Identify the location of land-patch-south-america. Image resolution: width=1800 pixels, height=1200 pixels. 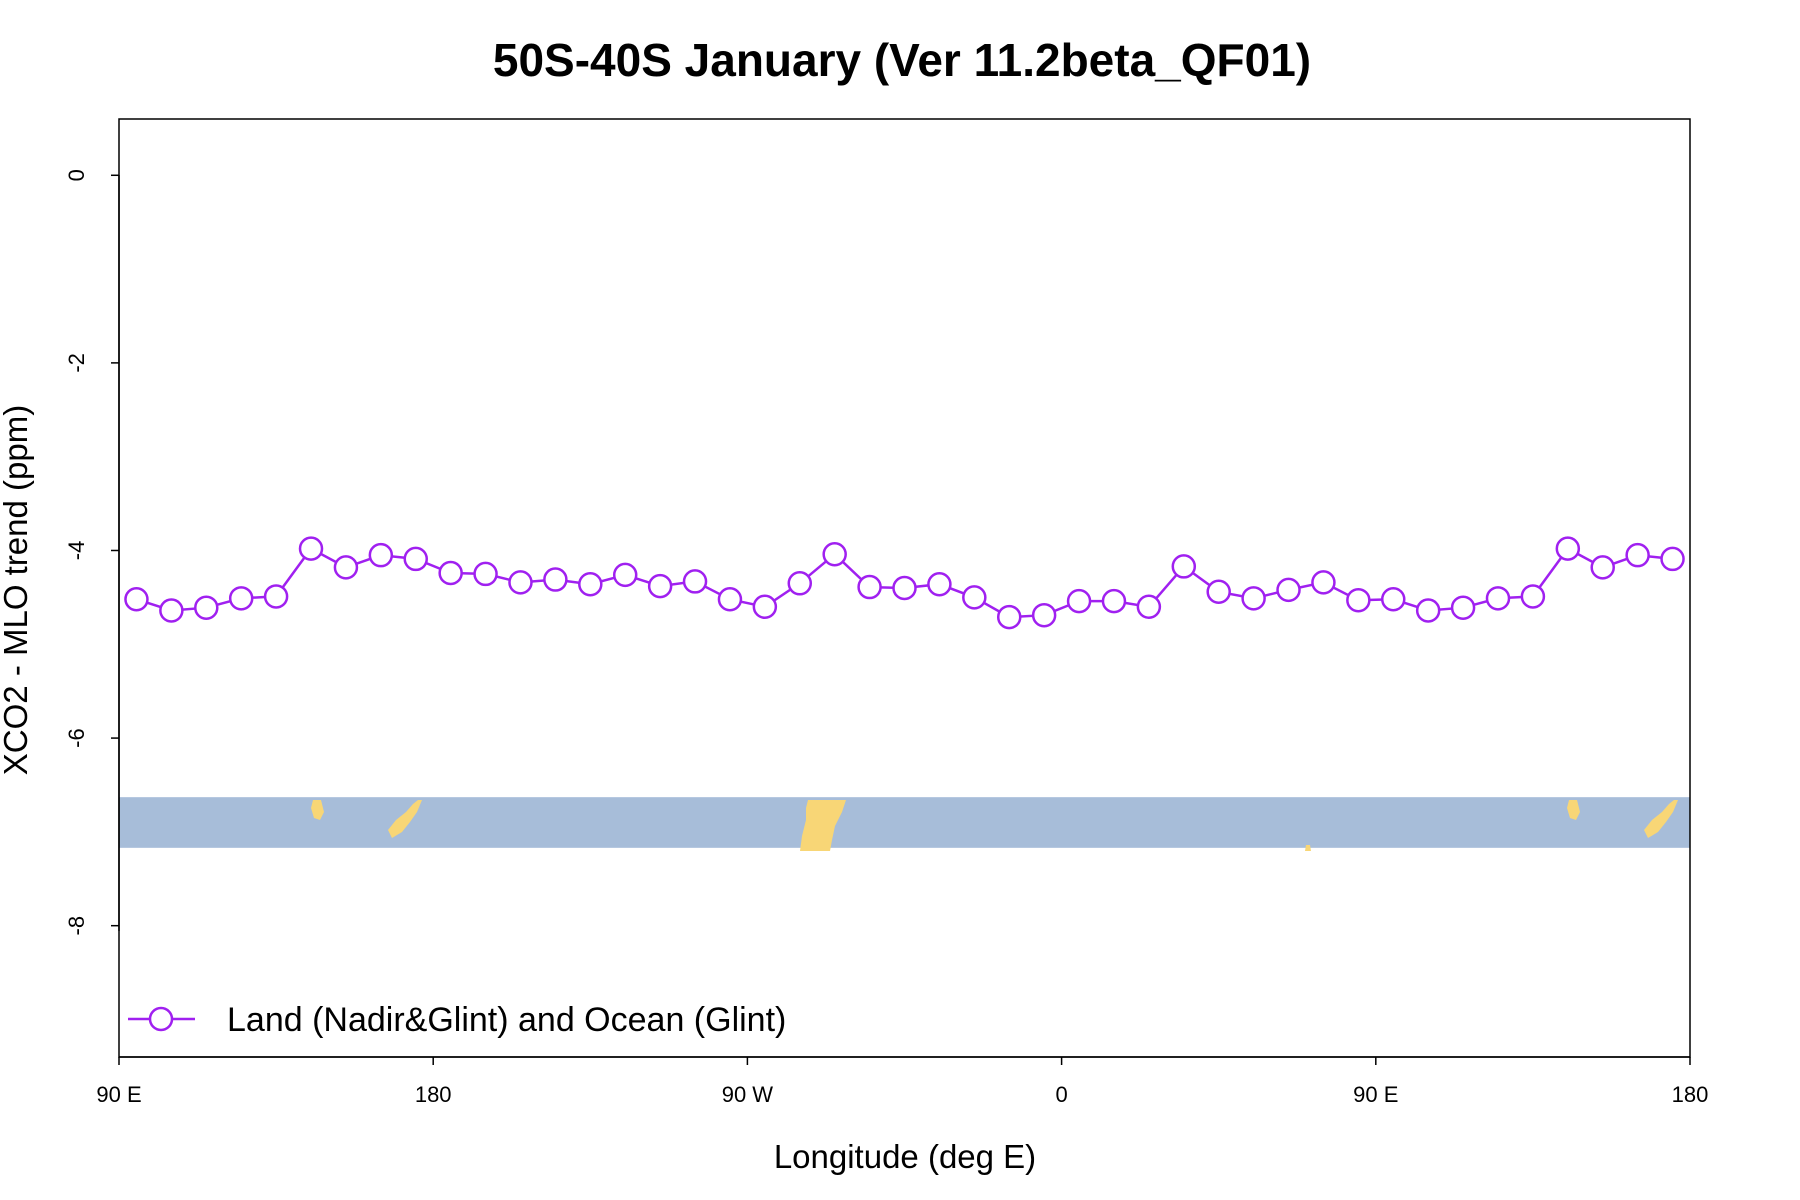
(823, 825).